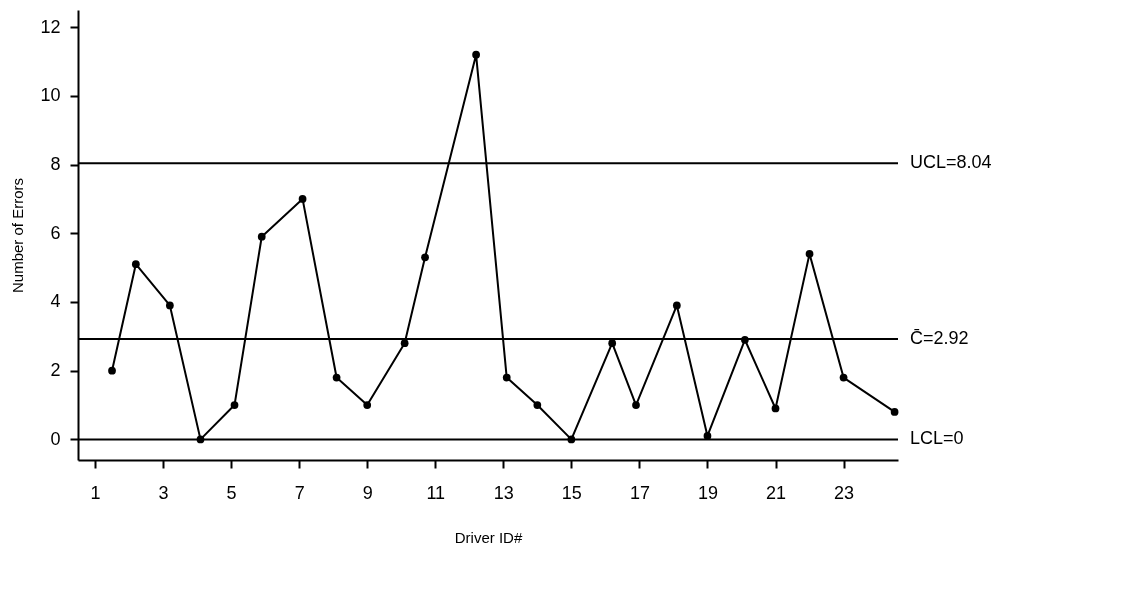  I want to click on y-tick-label: 0, so click(55, 438).